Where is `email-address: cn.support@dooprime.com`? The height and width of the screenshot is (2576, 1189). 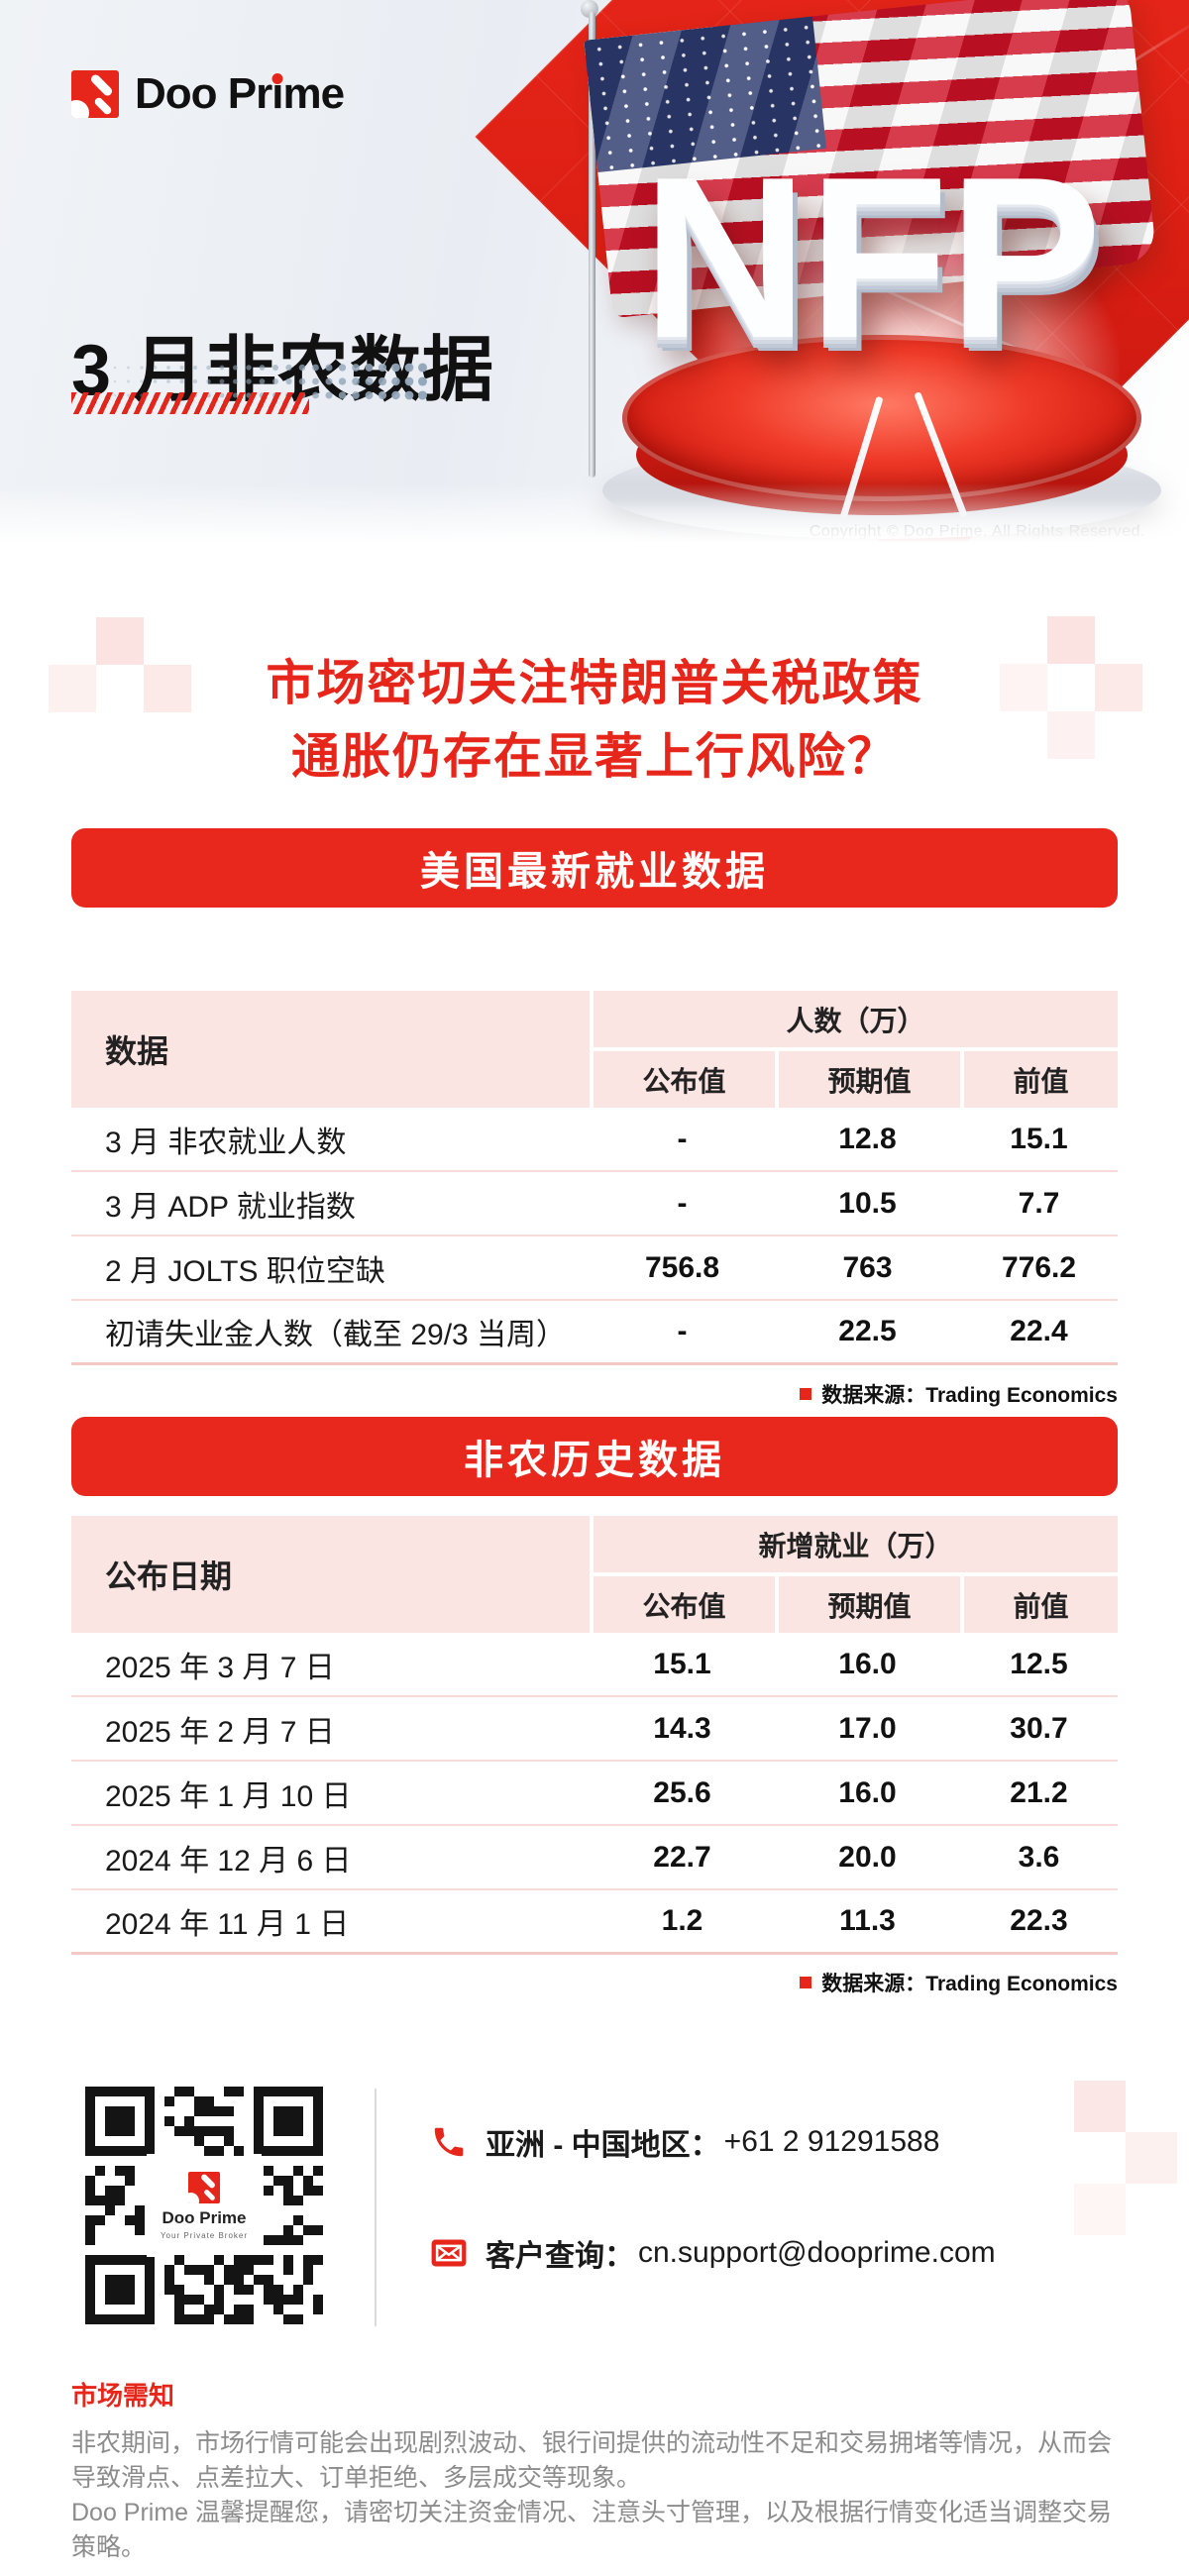
email-address: cn.support@dooprime.com is located at coordinates (817, 2252).